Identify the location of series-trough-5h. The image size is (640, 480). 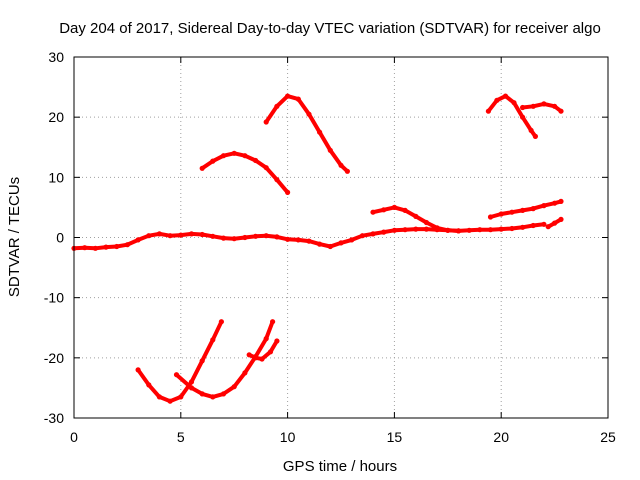
(179, 361).